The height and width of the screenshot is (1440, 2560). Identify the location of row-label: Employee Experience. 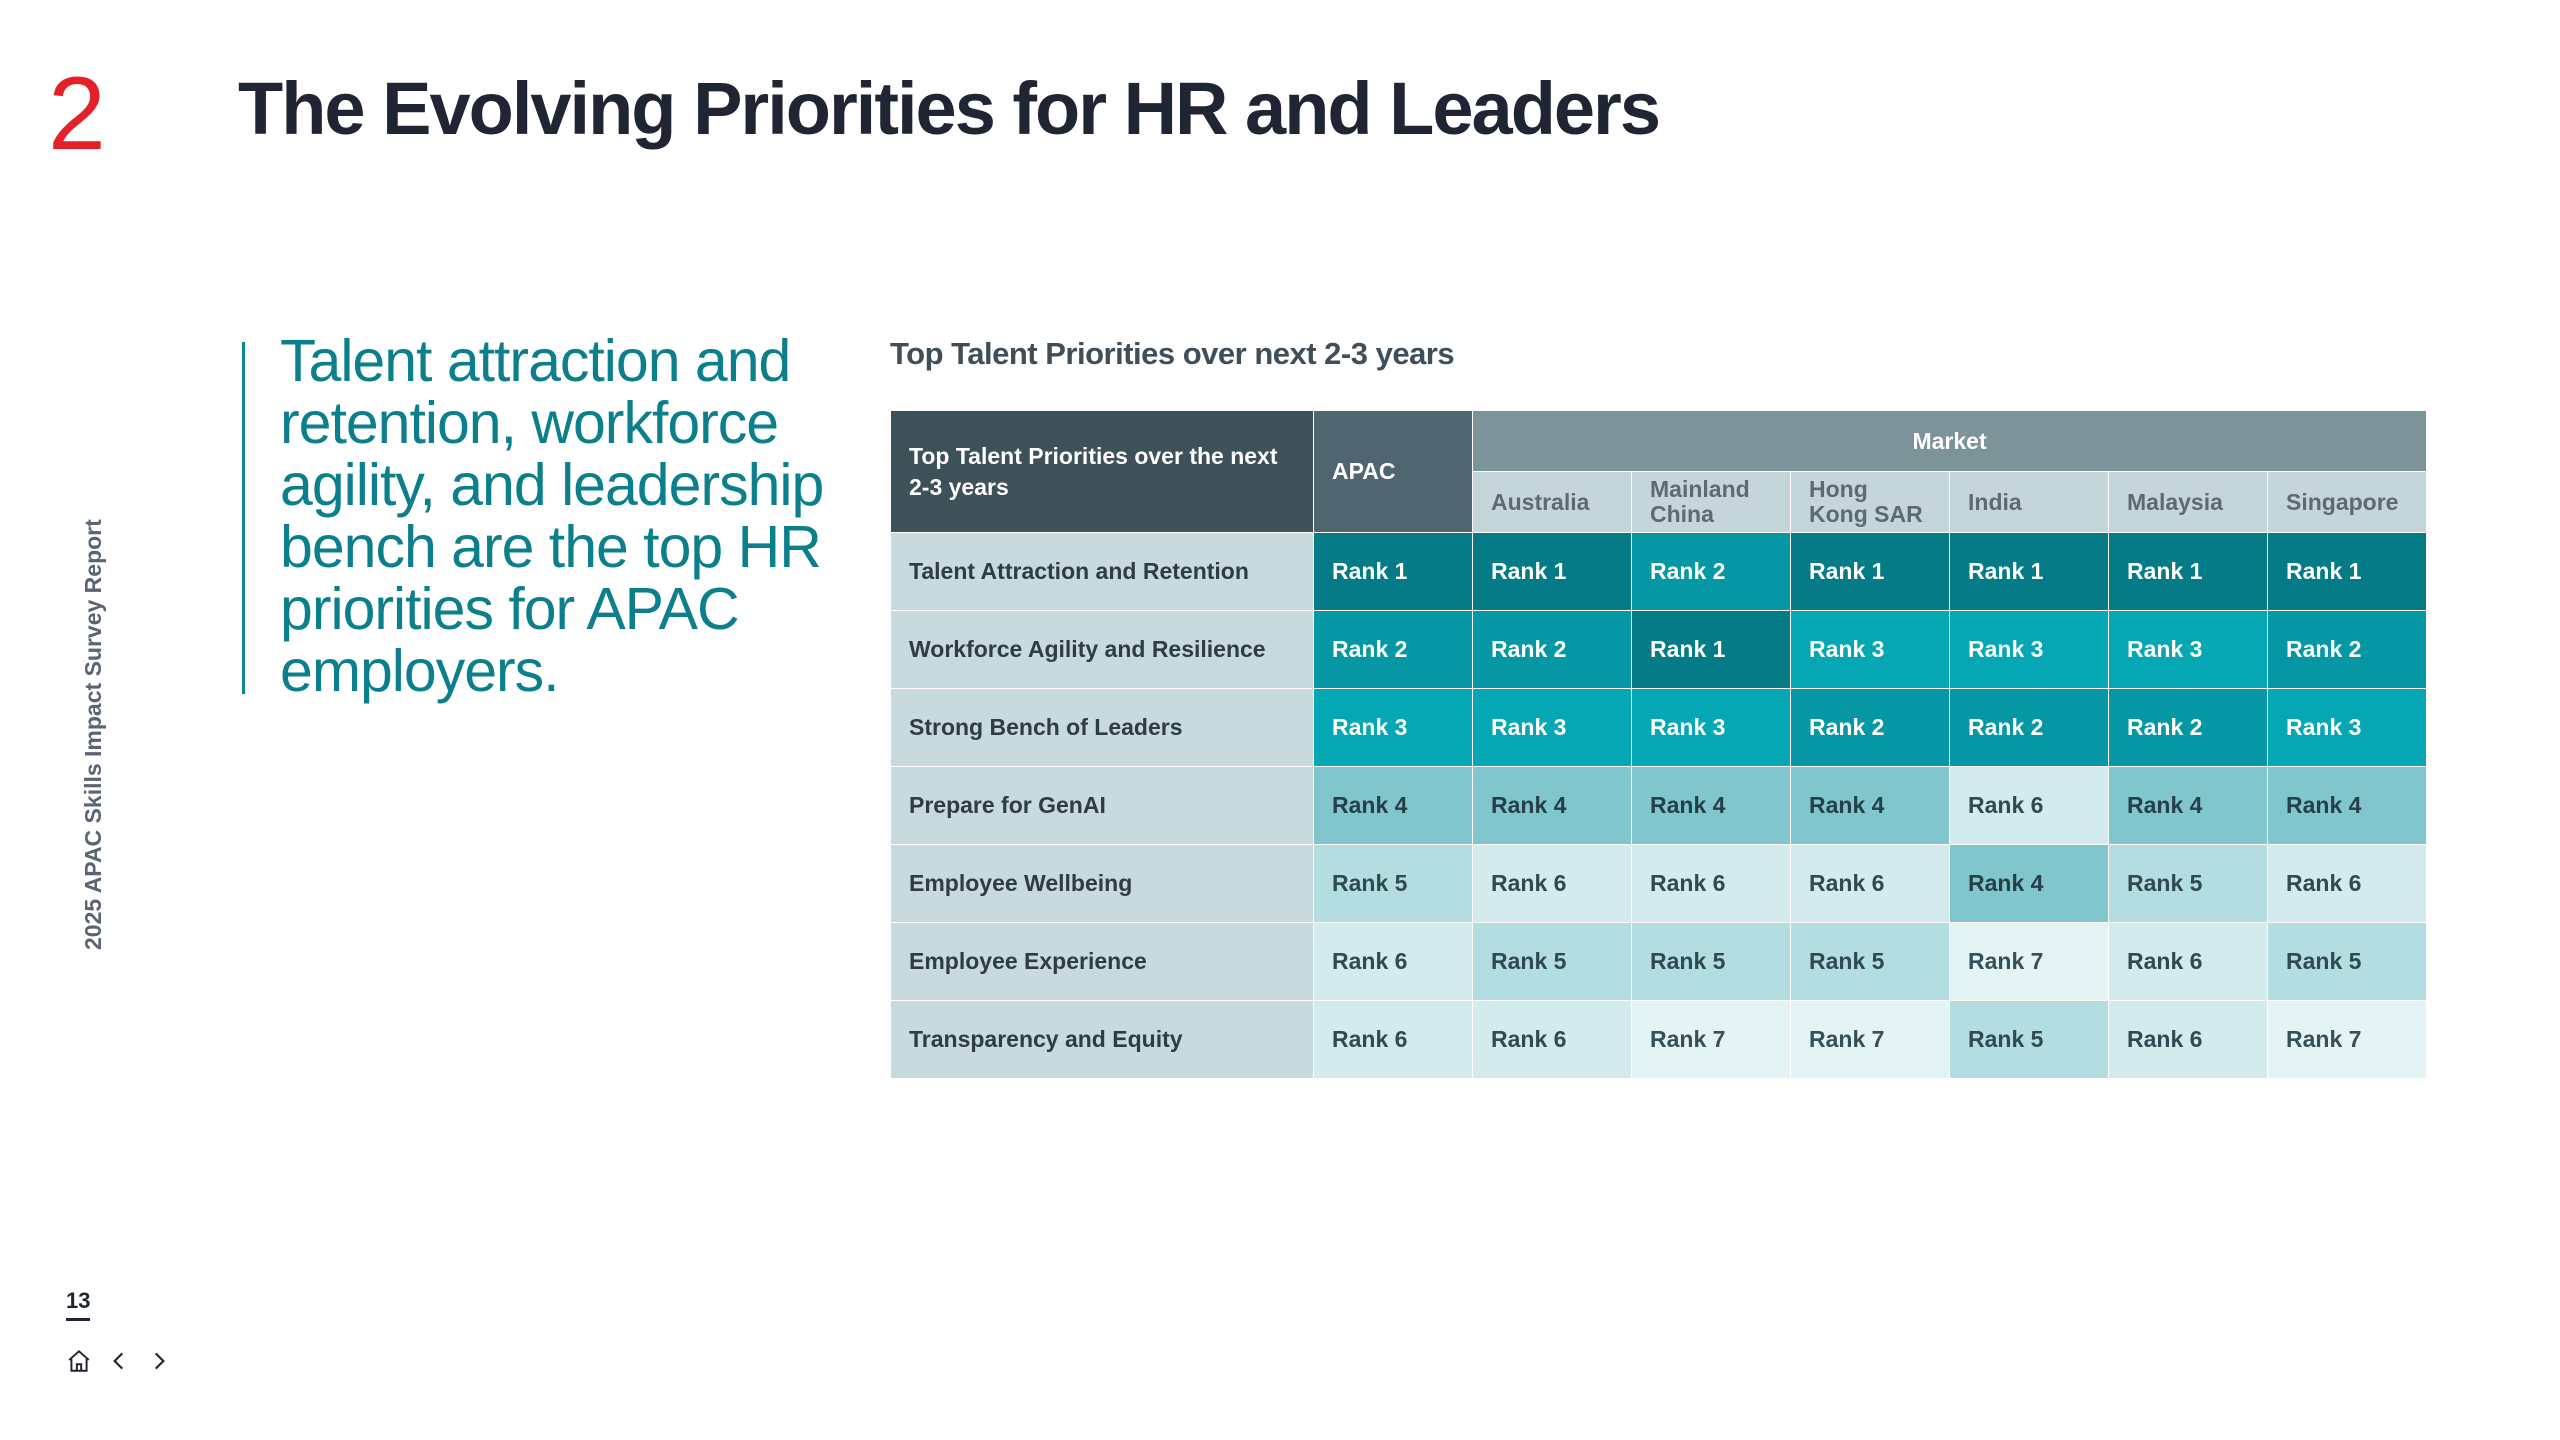
(1102, 961).